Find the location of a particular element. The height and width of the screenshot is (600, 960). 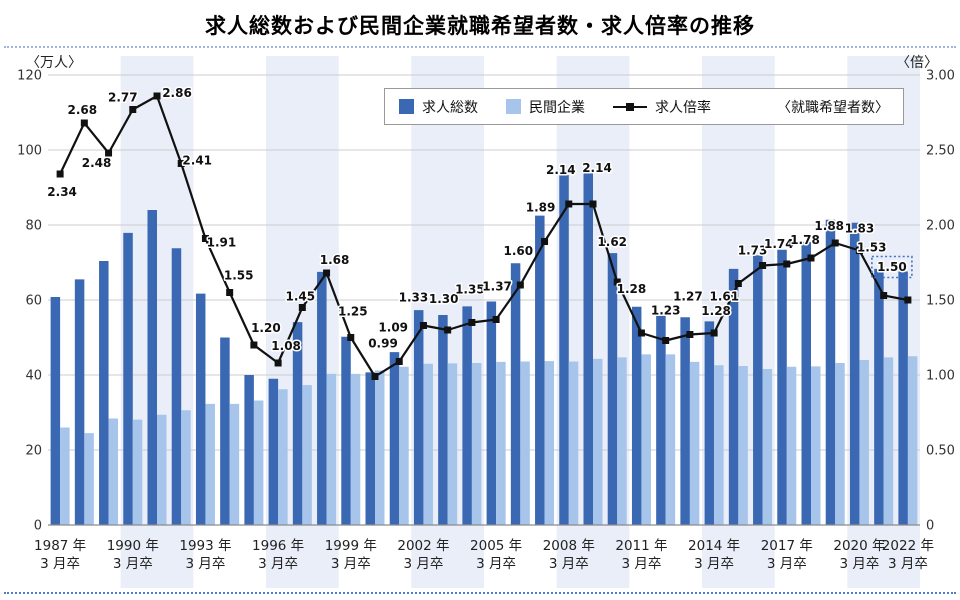

left-tick-label: 80 is located at coordinates (33, 226).